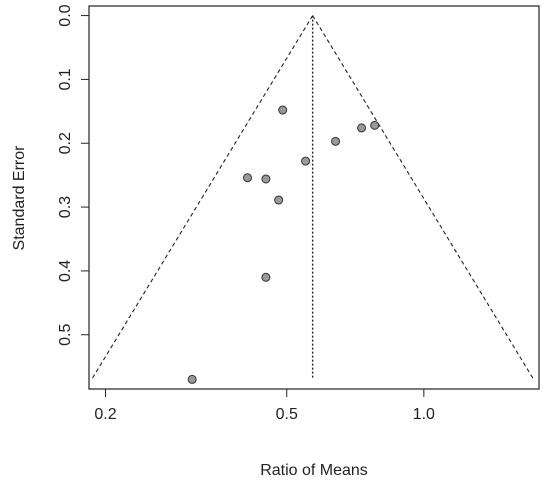  What do you see at coordinates (65, 207) in the screenshot?
I see `y-tick-label: 0.3` at bounding box center [65, 207].